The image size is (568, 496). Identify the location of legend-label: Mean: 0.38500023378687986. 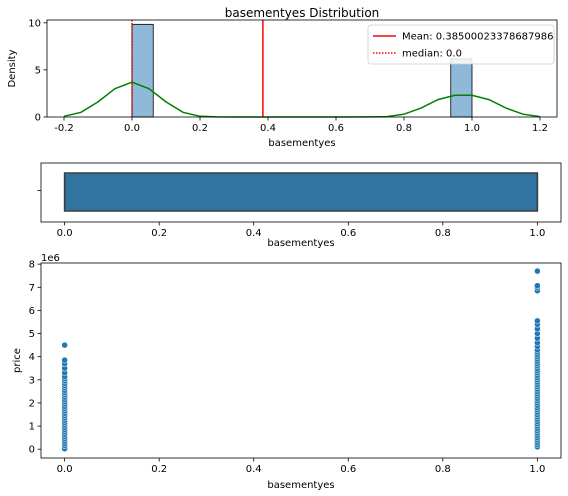
(478, 37).